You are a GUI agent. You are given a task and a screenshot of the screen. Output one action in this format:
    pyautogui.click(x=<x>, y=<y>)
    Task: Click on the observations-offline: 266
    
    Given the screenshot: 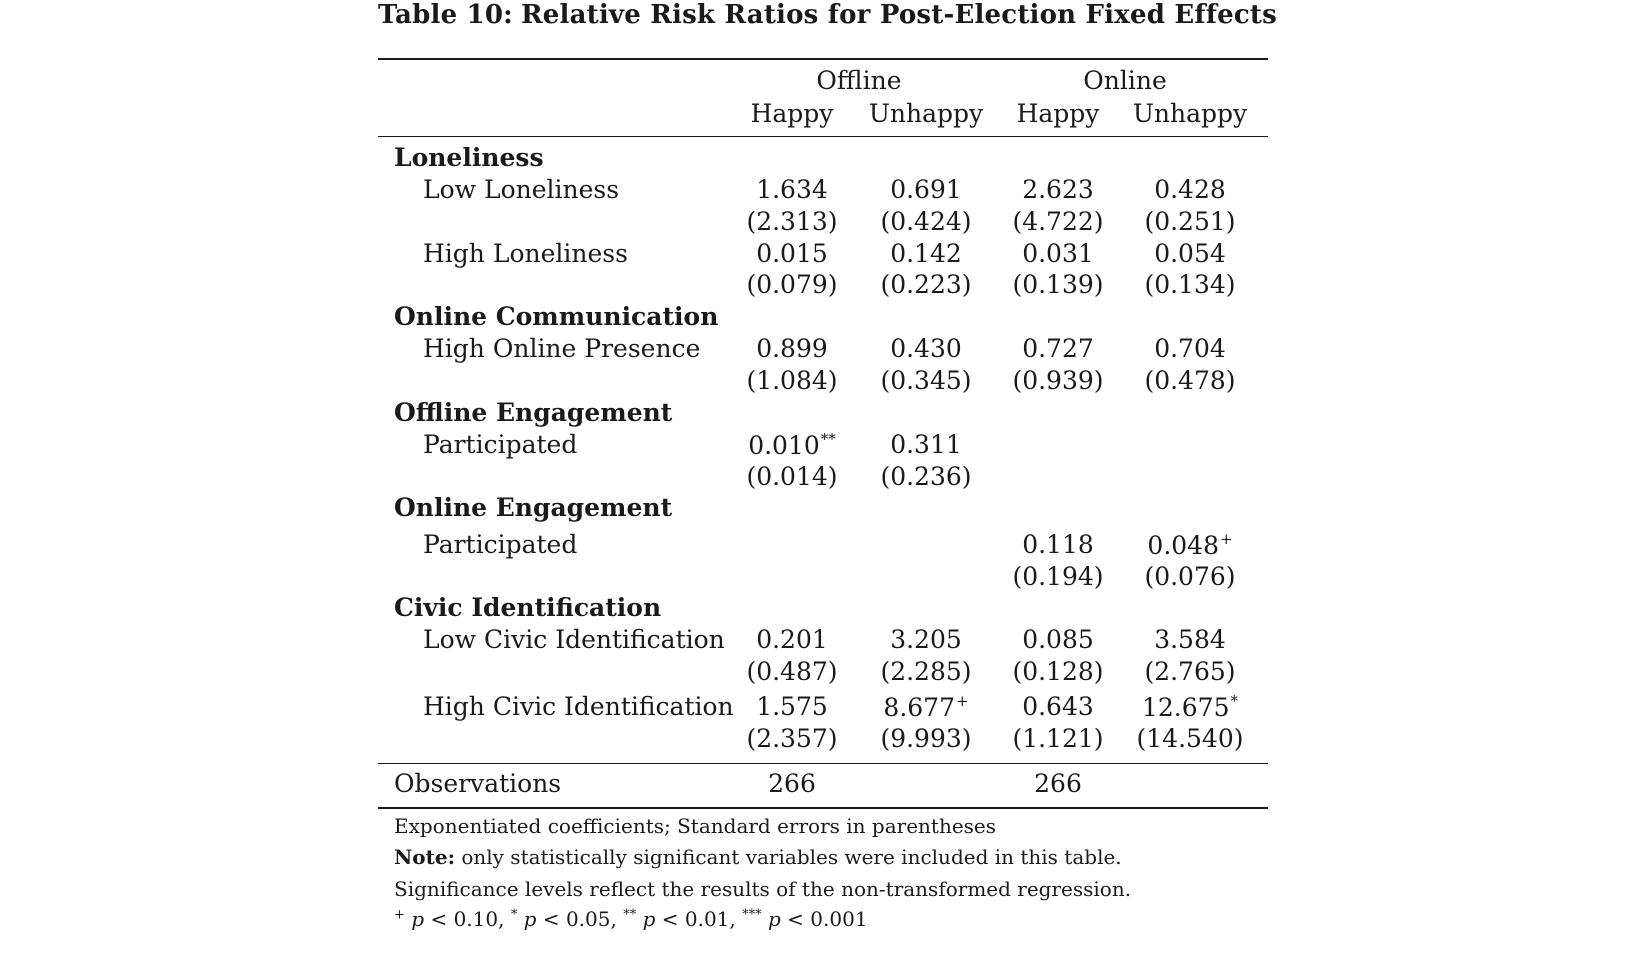 What is the action you would take?
    pyautogui.click(x=792, y=783)
    